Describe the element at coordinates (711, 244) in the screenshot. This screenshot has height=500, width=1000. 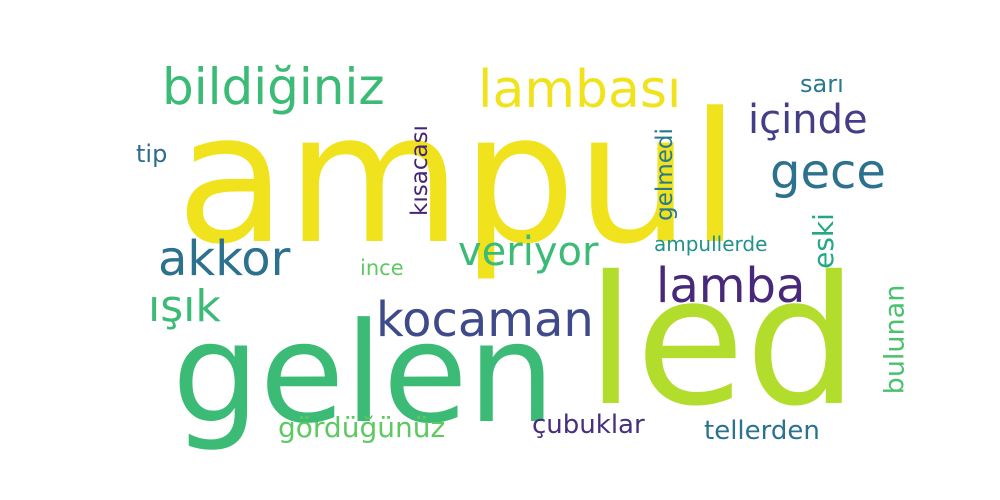
I see `word-ampullerde: ampullerde` at that location.